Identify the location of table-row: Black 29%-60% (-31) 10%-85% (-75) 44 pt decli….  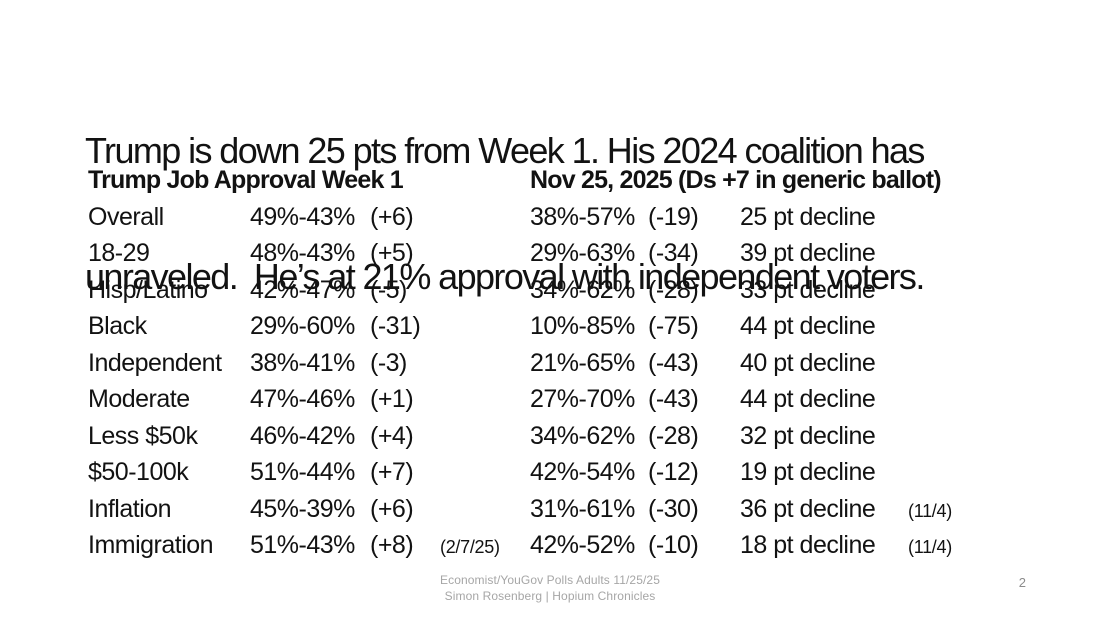
(520, 326).